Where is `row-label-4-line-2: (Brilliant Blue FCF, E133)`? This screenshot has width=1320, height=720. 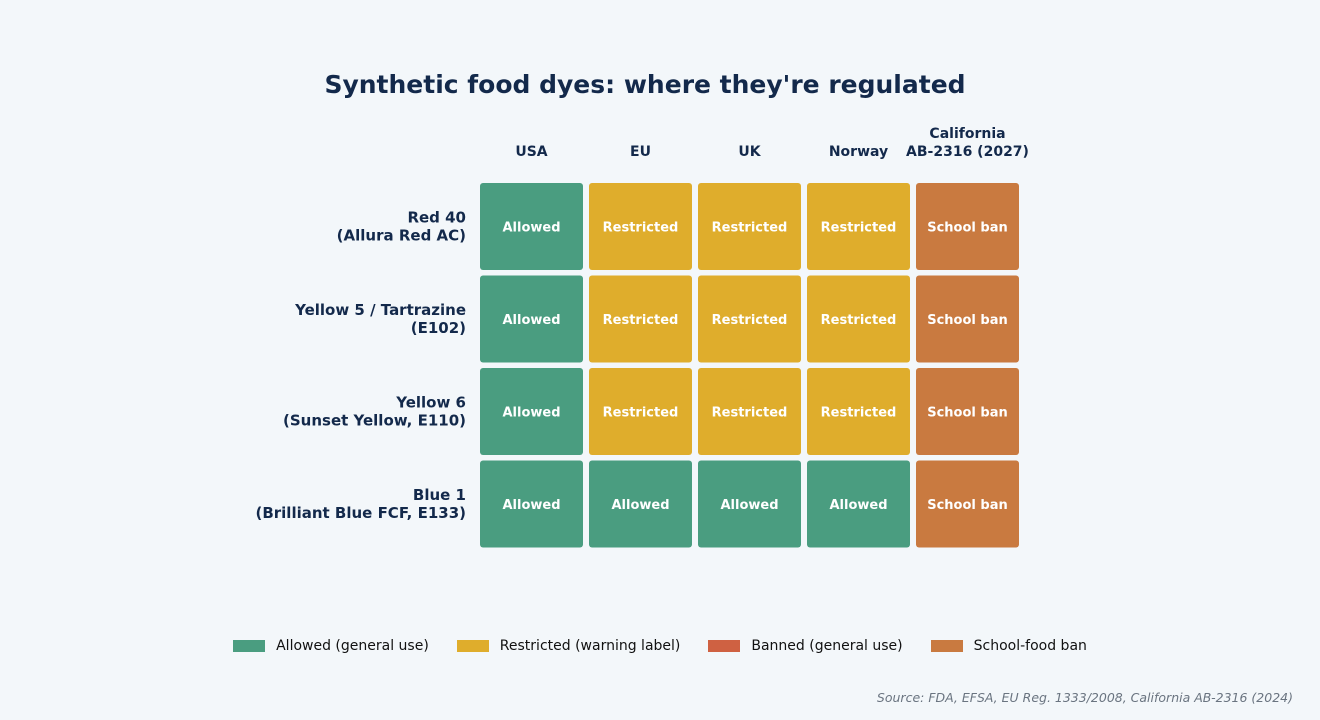 row-label-4-line-2: (Brilliant Blue FCF, E133) is located at coordinates (360, 513).